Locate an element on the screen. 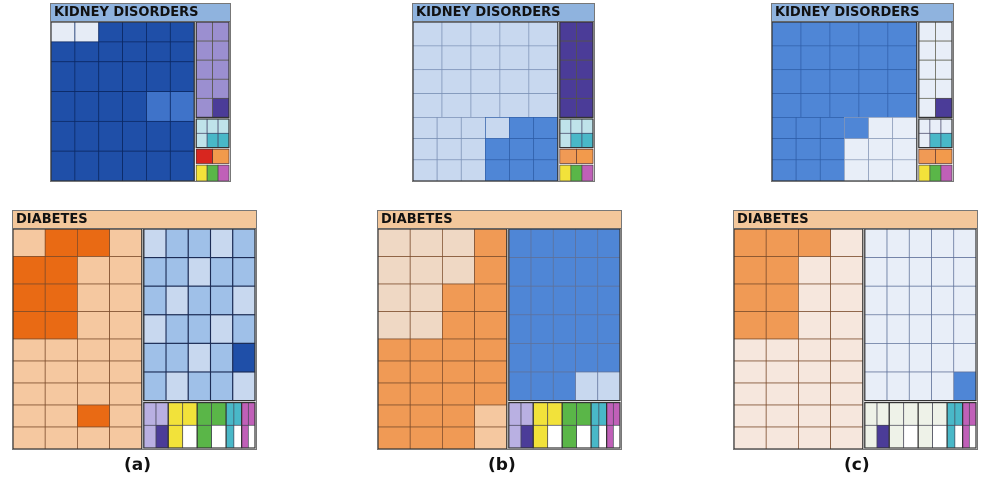 This screenshot has height=483, width=988. diabetes-cells-b is located at coordinates (499, 339).